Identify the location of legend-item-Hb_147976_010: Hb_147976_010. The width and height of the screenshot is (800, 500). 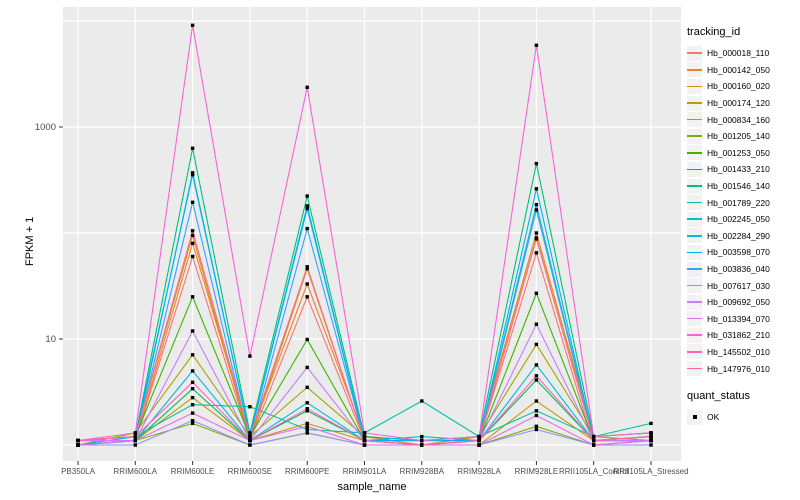
(743, 368).